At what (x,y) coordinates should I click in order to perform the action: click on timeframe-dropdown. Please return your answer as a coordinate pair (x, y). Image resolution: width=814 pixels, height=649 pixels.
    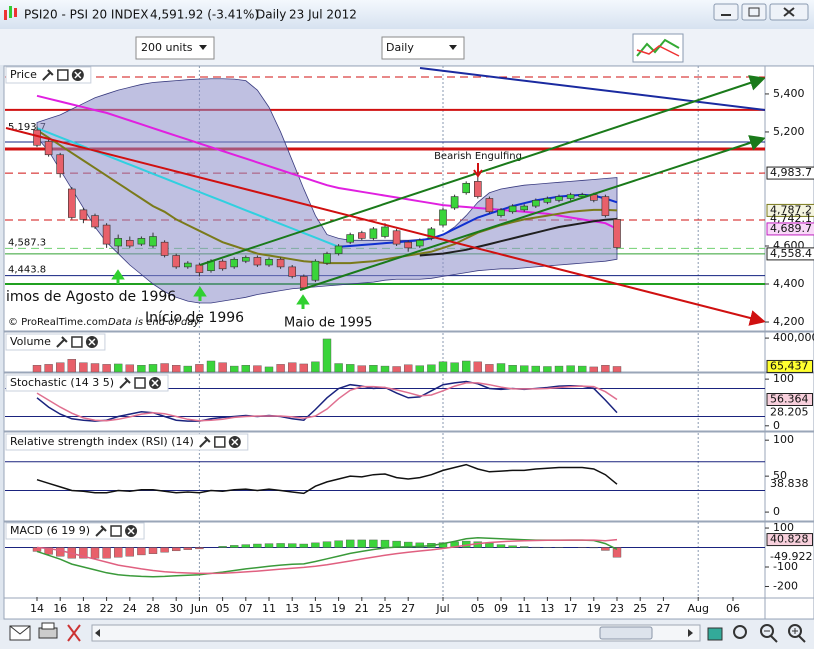
    Looking at the image, I should click on (423, 48).